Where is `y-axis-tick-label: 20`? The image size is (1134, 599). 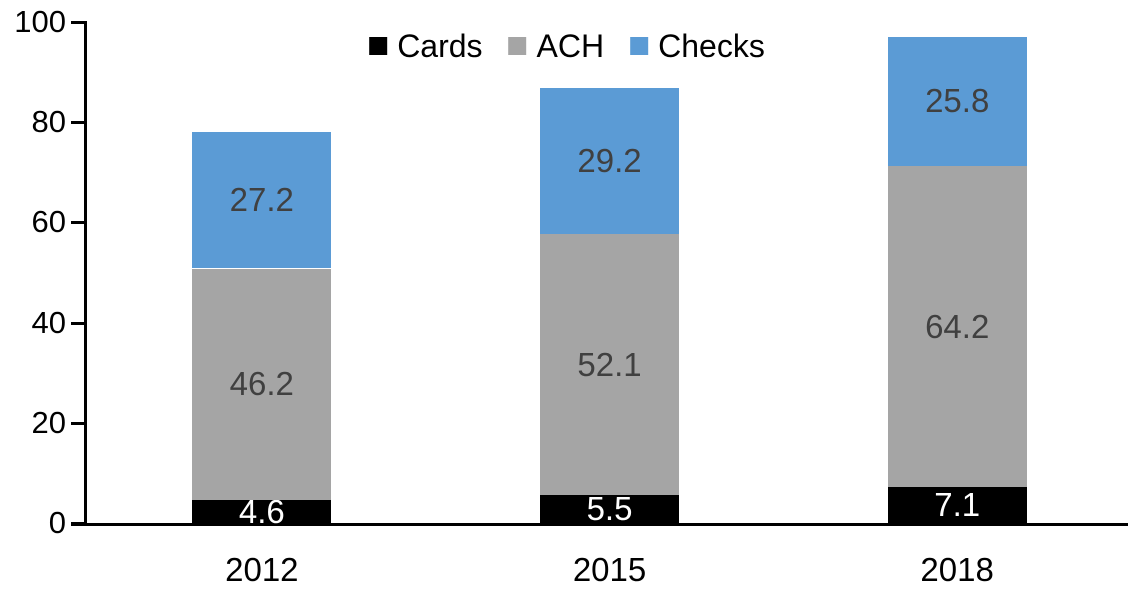
y-axis-tick-label: 20 is located at coordinates (48, 422).